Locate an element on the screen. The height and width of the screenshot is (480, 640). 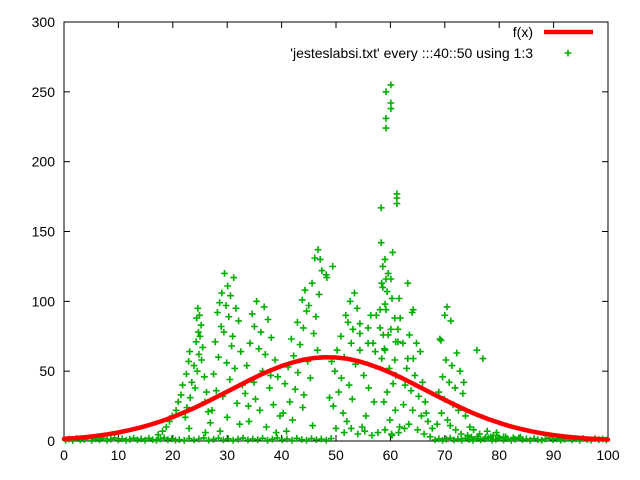
y-tick-label: 300 is located at coordinates (44, 22).